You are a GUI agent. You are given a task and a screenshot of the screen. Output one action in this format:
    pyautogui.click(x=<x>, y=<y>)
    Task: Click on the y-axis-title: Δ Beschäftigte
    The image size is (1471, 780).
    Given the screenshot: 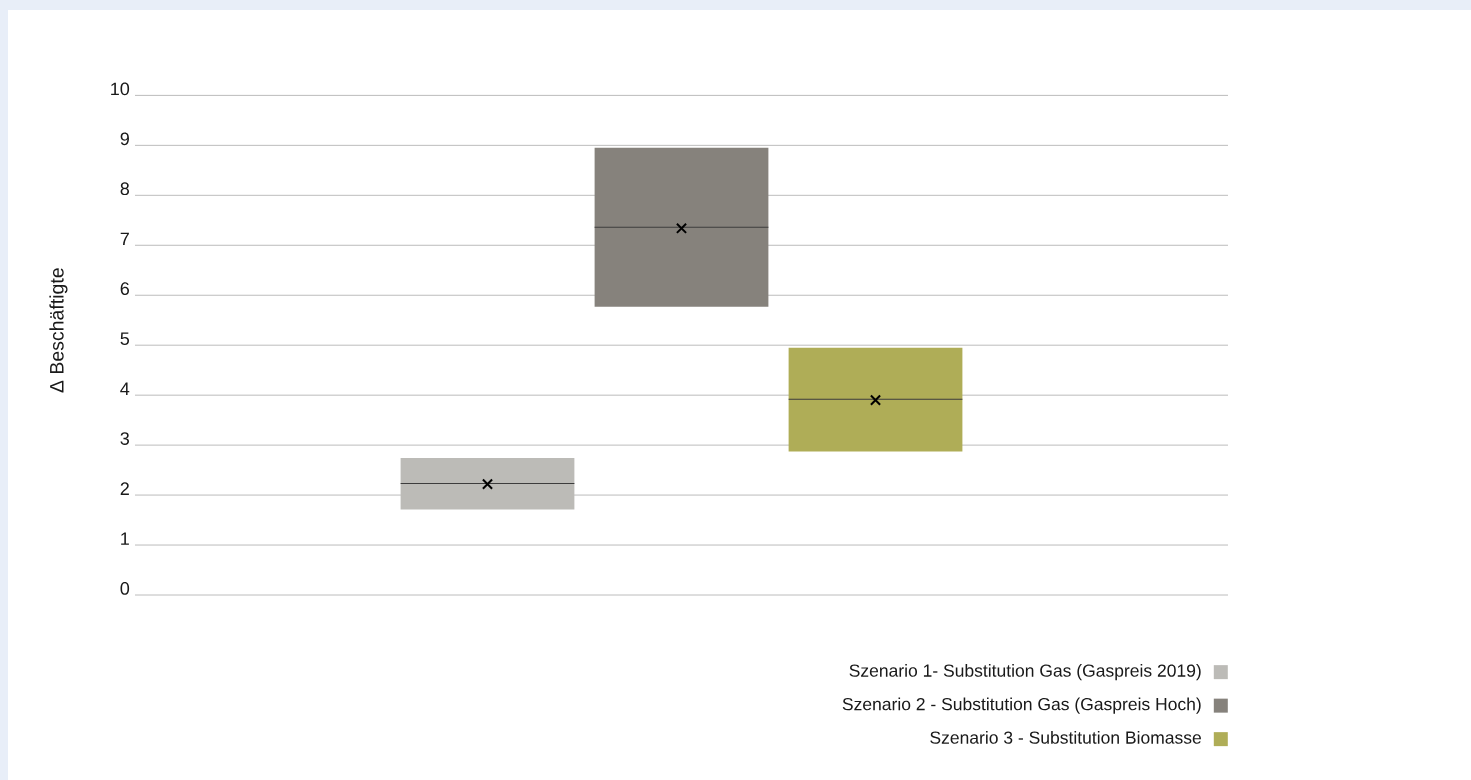 What is the action you would take?
    pyautogui.click(x=58, y=330)
    